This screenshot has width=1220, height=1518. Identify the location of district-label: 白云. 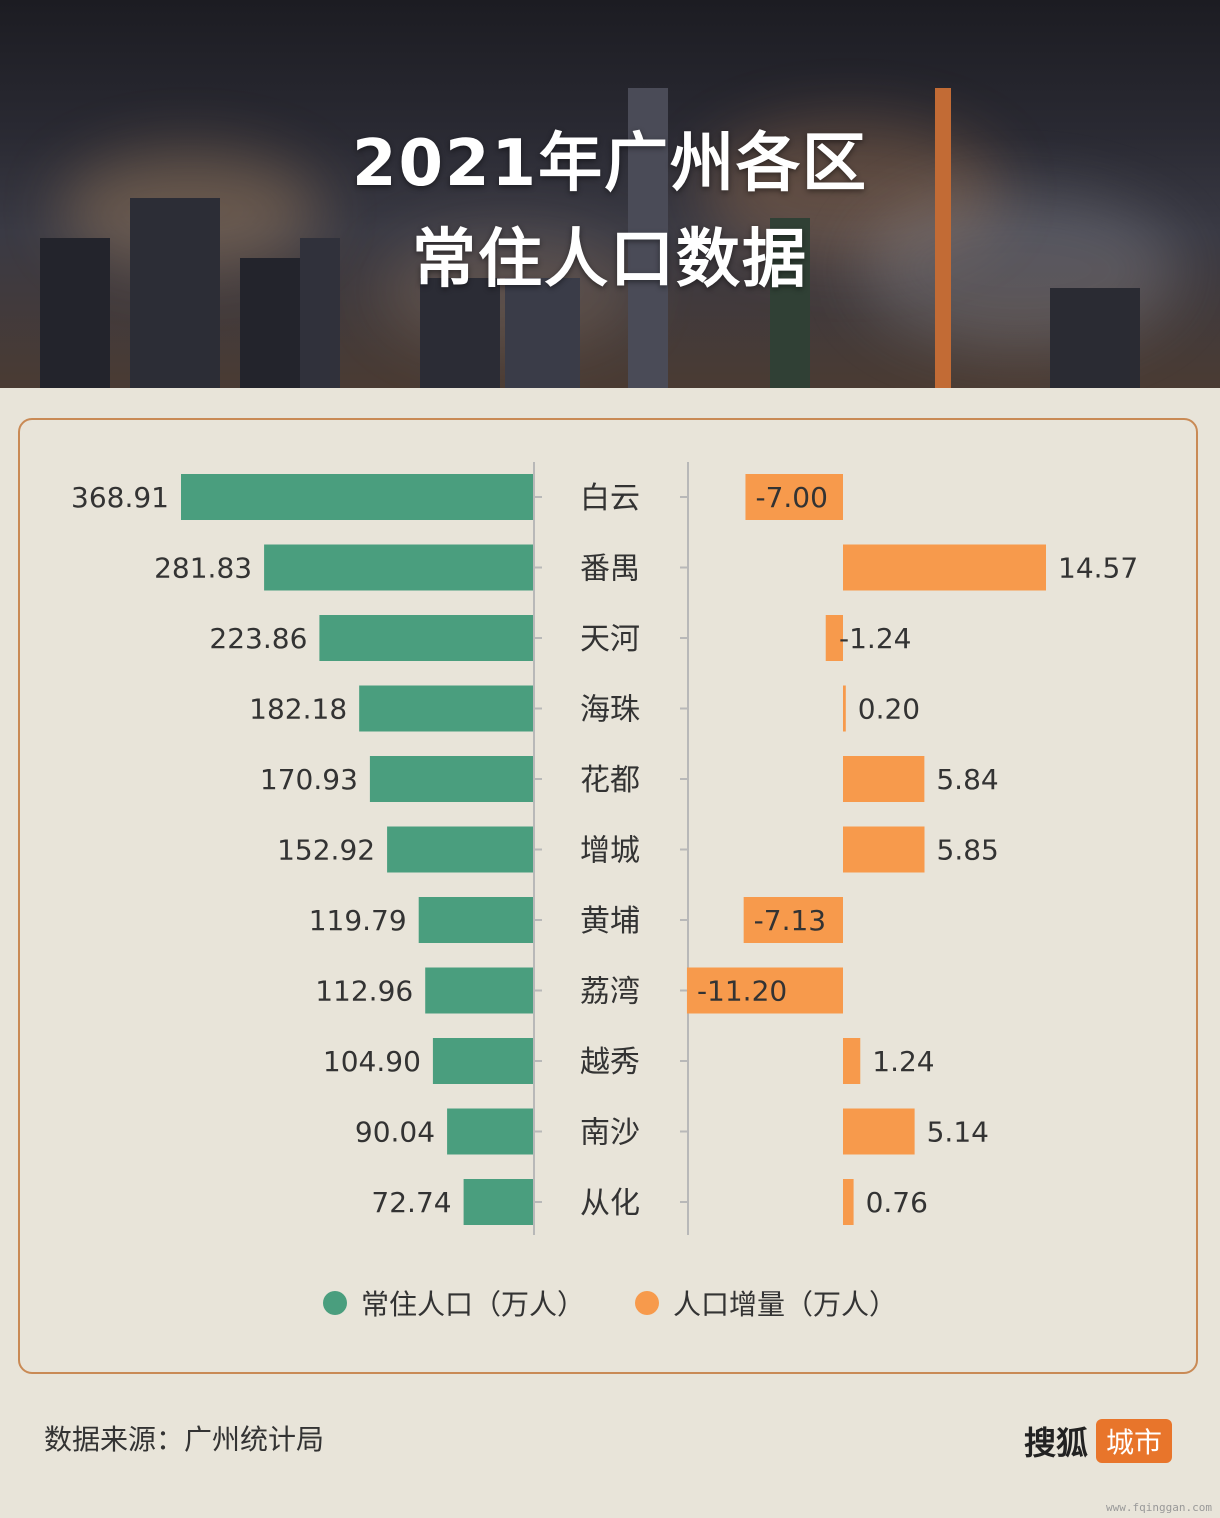
(610, 498).